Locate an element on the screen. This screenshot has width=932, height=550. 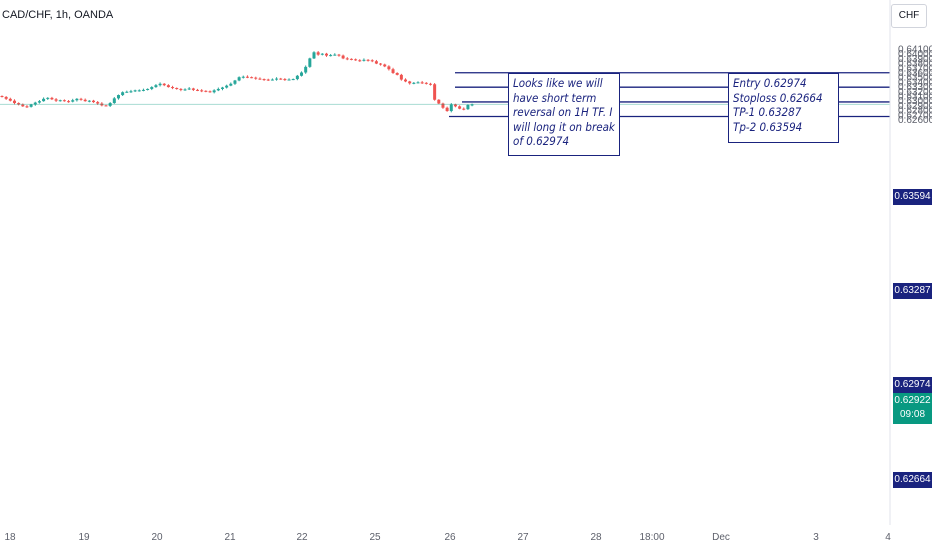
price-tick-label: 0.63200 is located at coordinates (915, 92).